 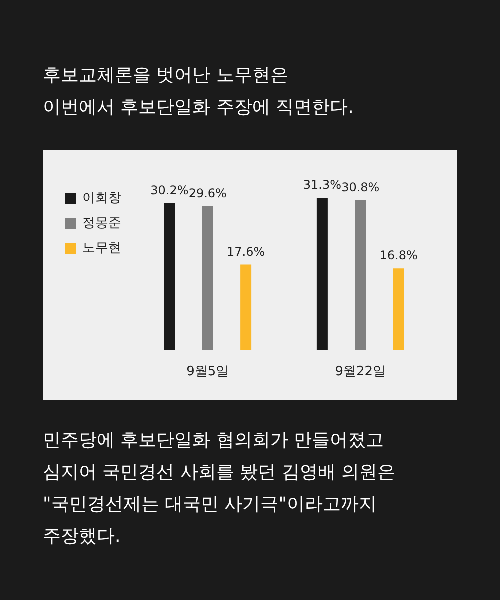 I want to click on legend-label: 노무현, so click(x=102, y=248).